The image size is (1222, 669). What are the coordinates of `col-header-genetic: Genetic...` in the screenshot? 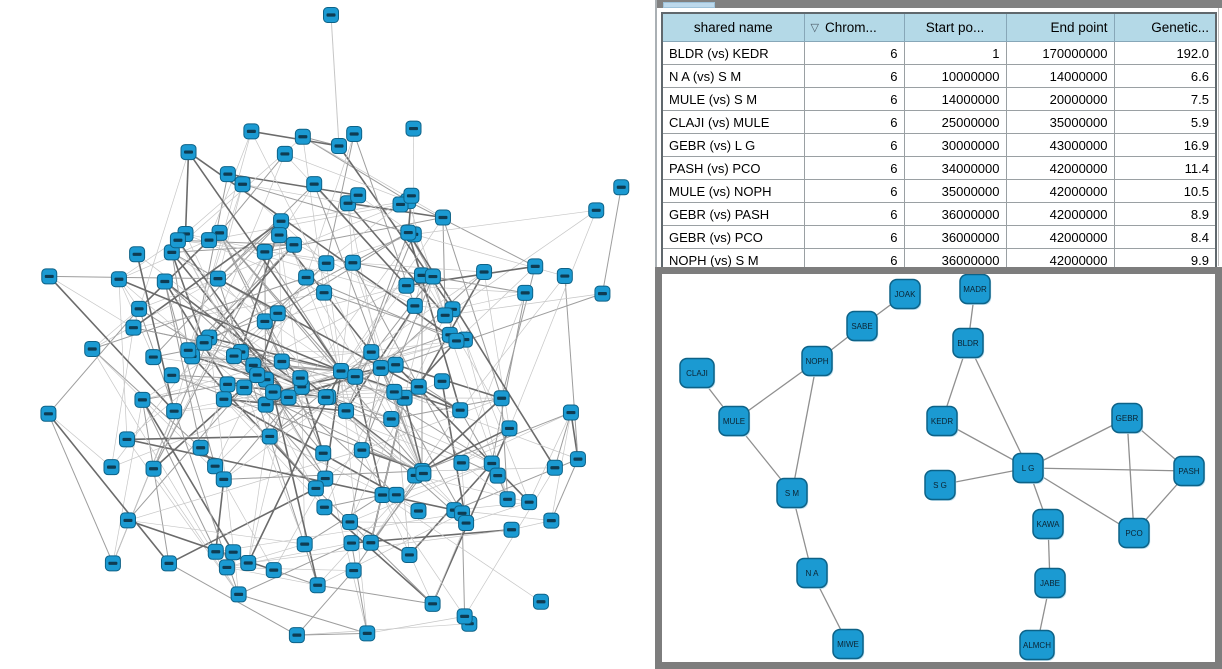 It's located at (1165, 27).